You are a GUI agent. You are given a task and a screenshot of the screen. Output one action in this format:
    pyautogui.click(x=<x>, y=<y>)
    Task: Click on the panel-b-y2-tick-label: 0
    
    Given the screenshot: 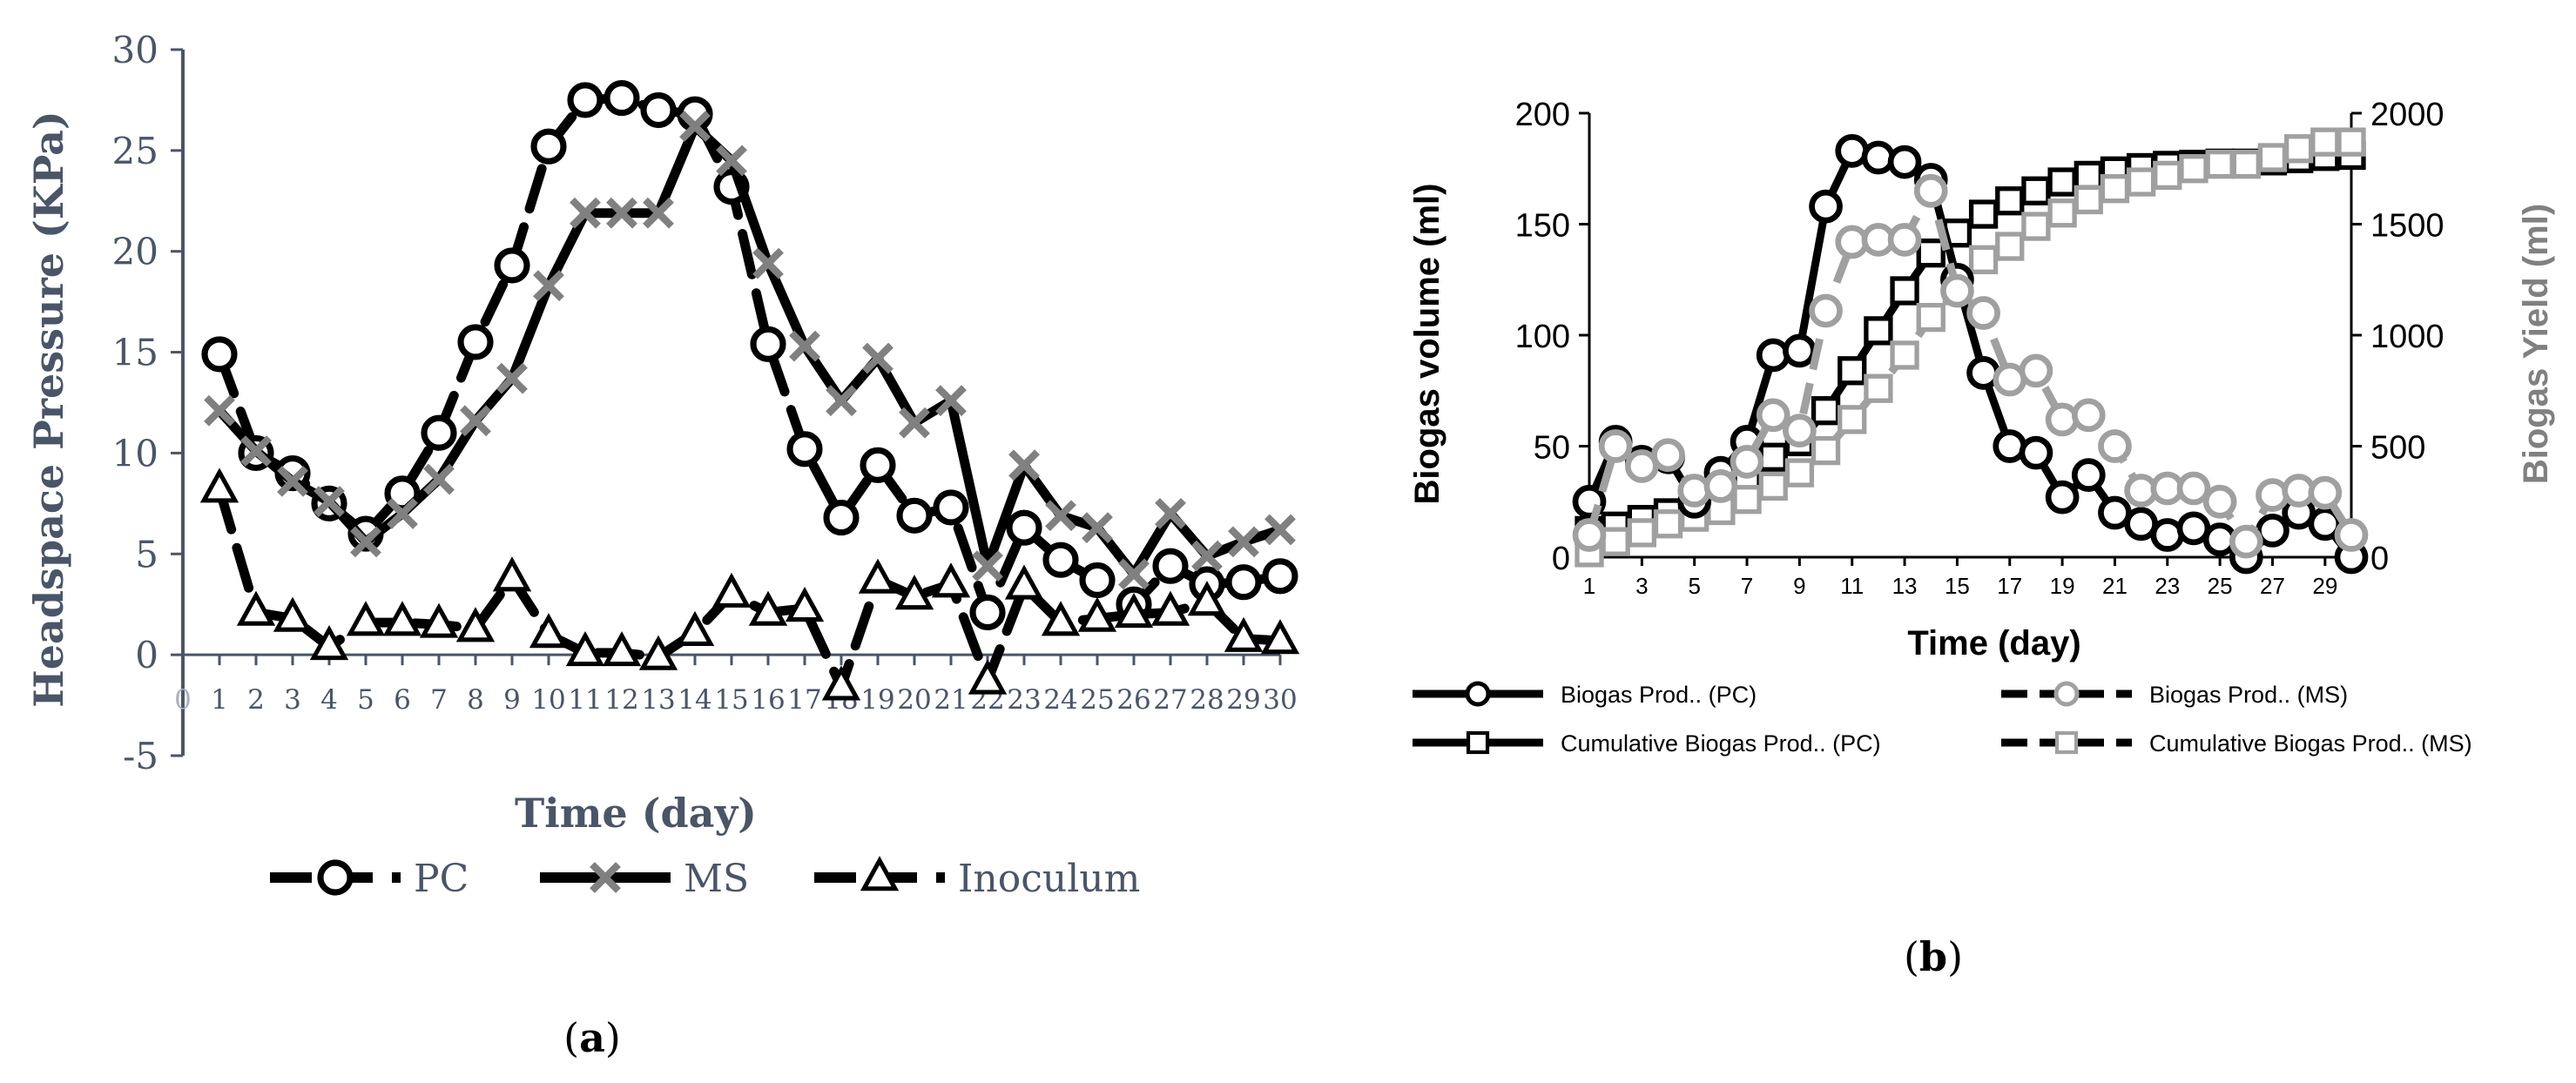 What is the action you would take?
    pyautogui.click(x=2380, y=559)
    